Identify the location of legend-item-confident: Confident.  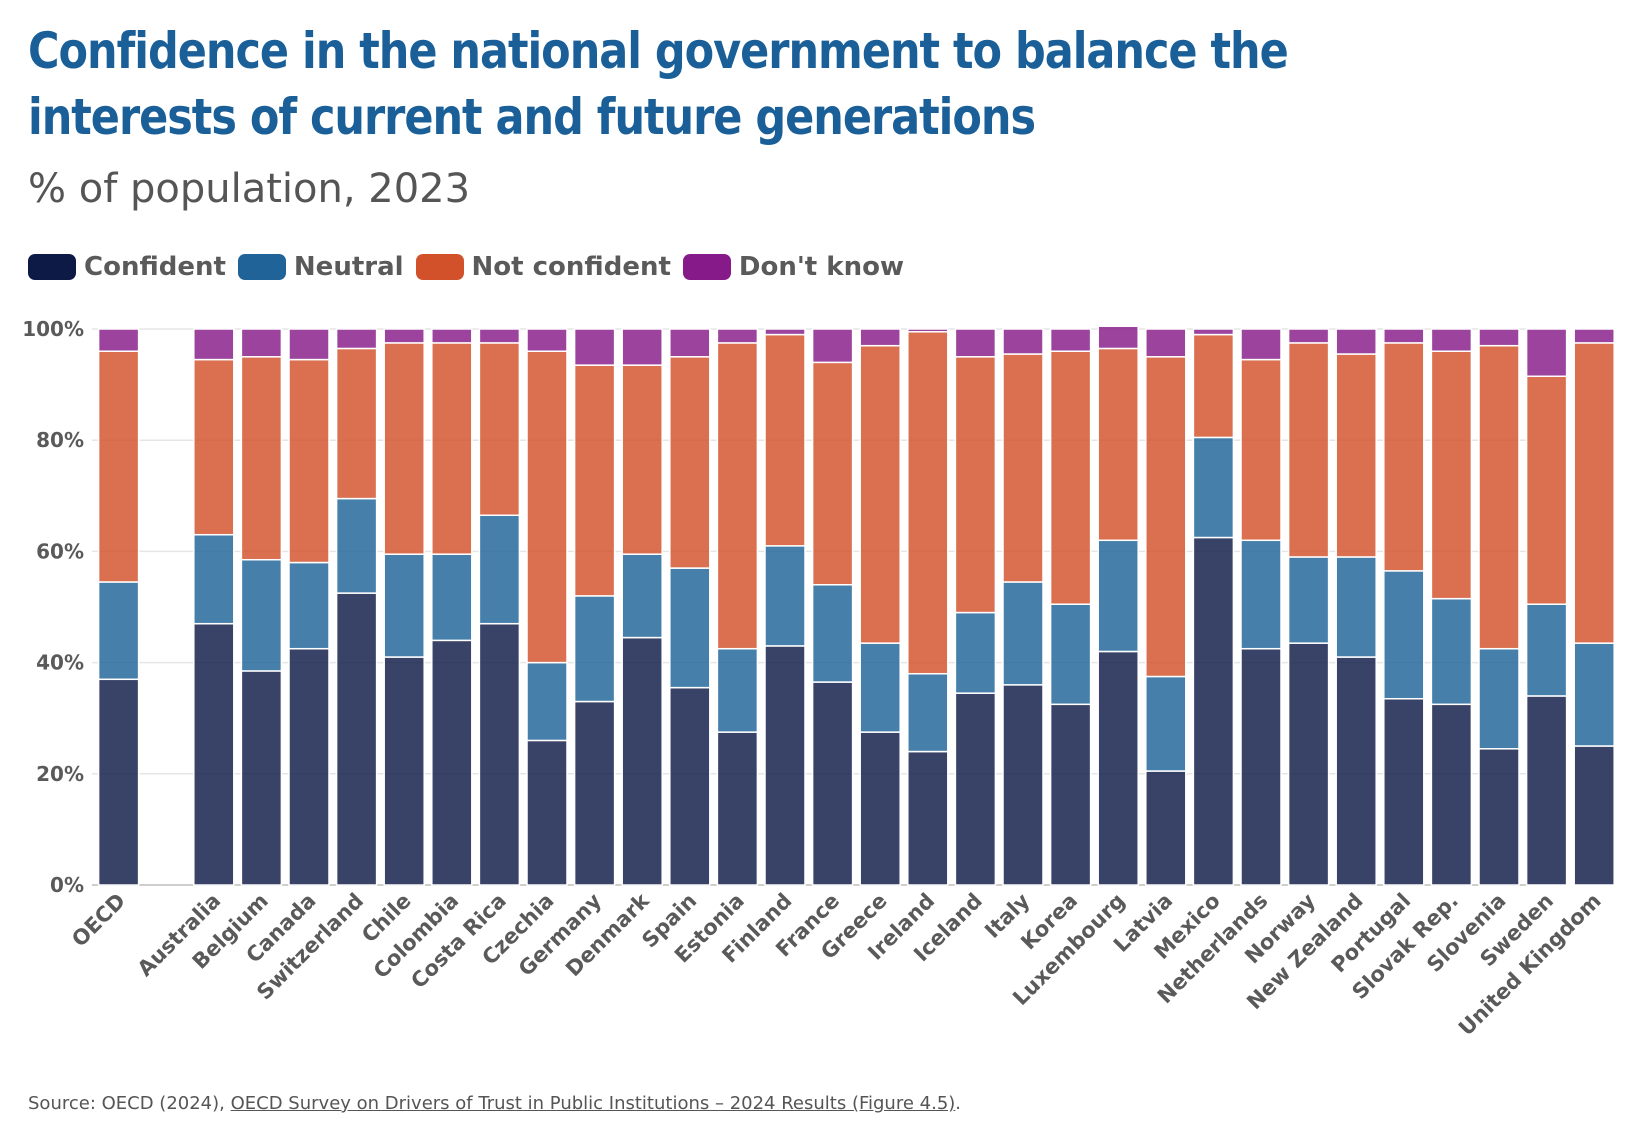
(127, 267).